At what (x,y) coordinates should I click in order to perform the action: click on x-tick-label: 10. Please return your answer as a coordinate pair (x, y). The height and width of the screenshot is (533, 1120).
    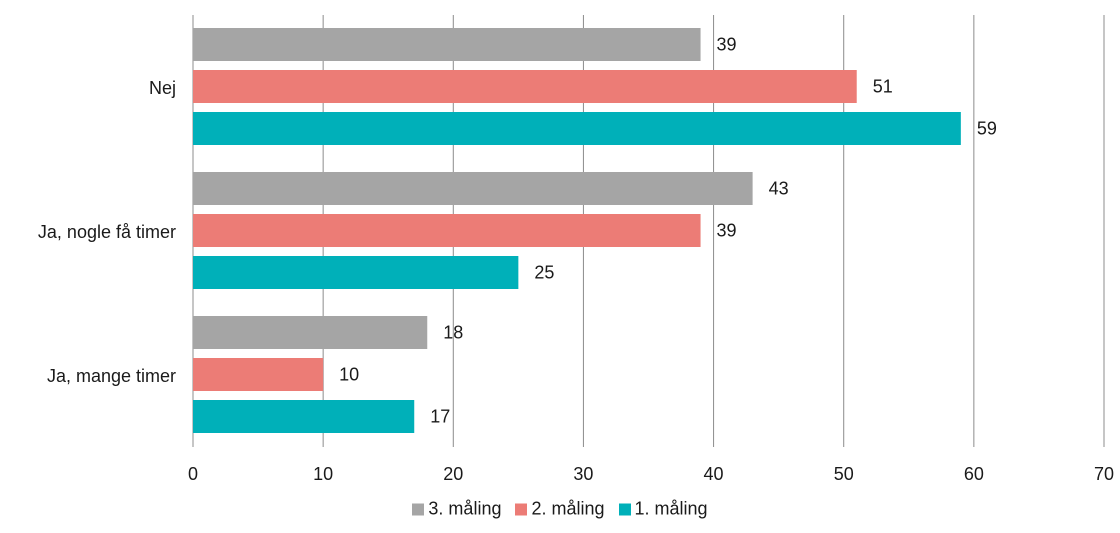
    Looking at the image, I should click on (323, 474).